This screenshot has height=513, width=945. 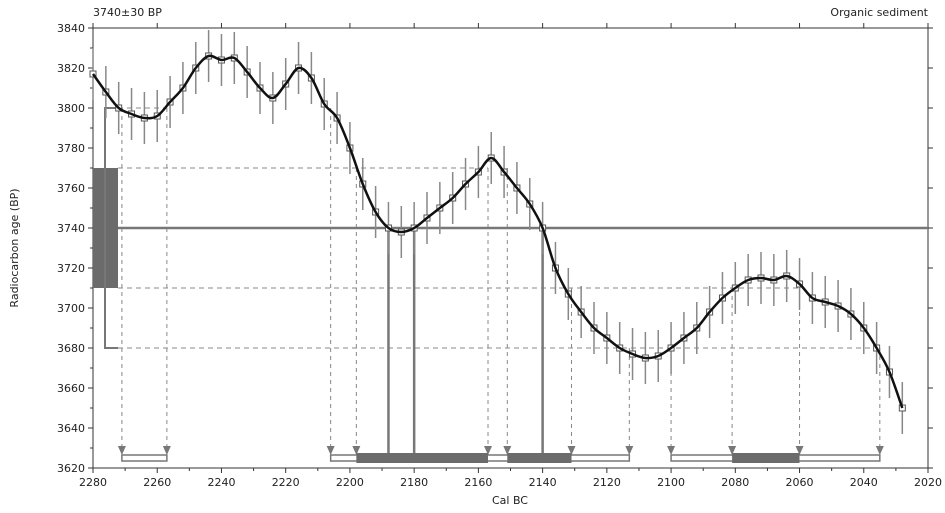 What do you see at coordinates (71, 108) in the screenshot?
I see `y-tick-label: 3800` at bounding box center [71, 108].